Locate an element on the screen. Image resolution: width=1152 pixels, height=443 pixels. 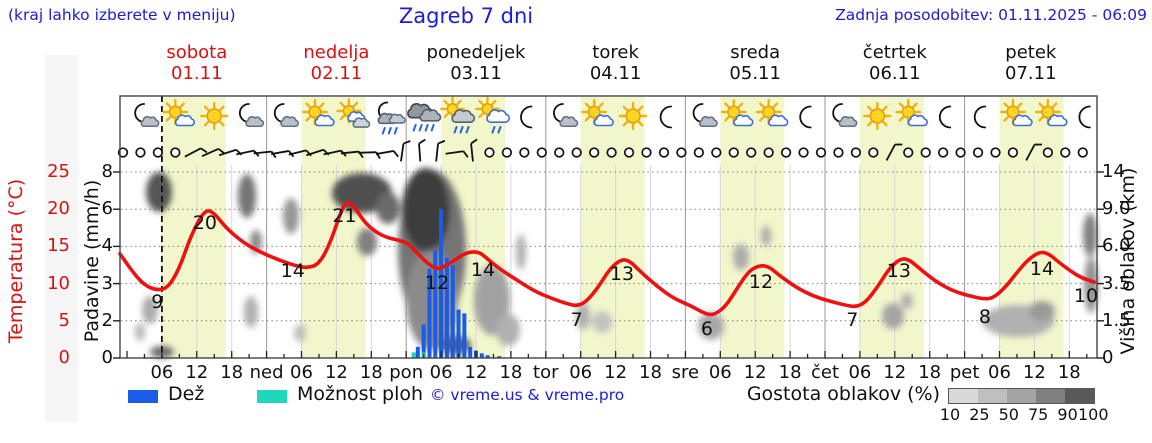
left-margin-strip is located at coordinates (61, 238).